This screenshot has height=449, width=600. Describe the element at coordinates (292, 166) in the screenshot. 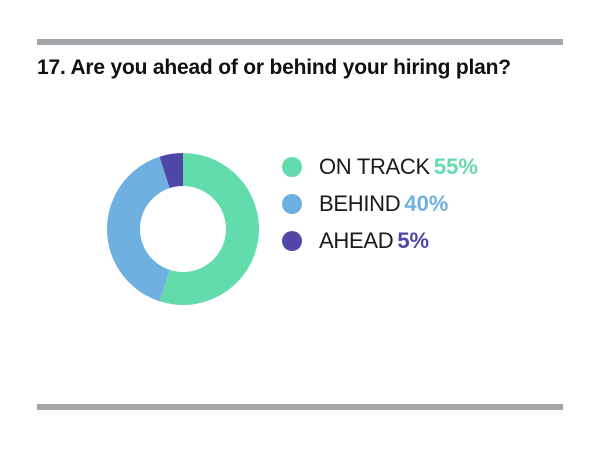

I see `legend-swatch-on-track` at that location.